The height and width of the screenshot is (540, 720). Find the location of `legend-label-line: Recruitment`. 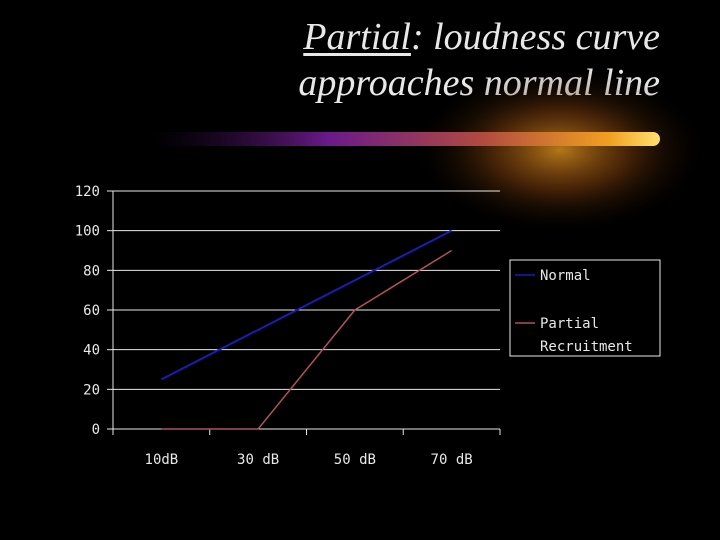

legend-label-line: Recruitment is located at coordinates (586, 347).